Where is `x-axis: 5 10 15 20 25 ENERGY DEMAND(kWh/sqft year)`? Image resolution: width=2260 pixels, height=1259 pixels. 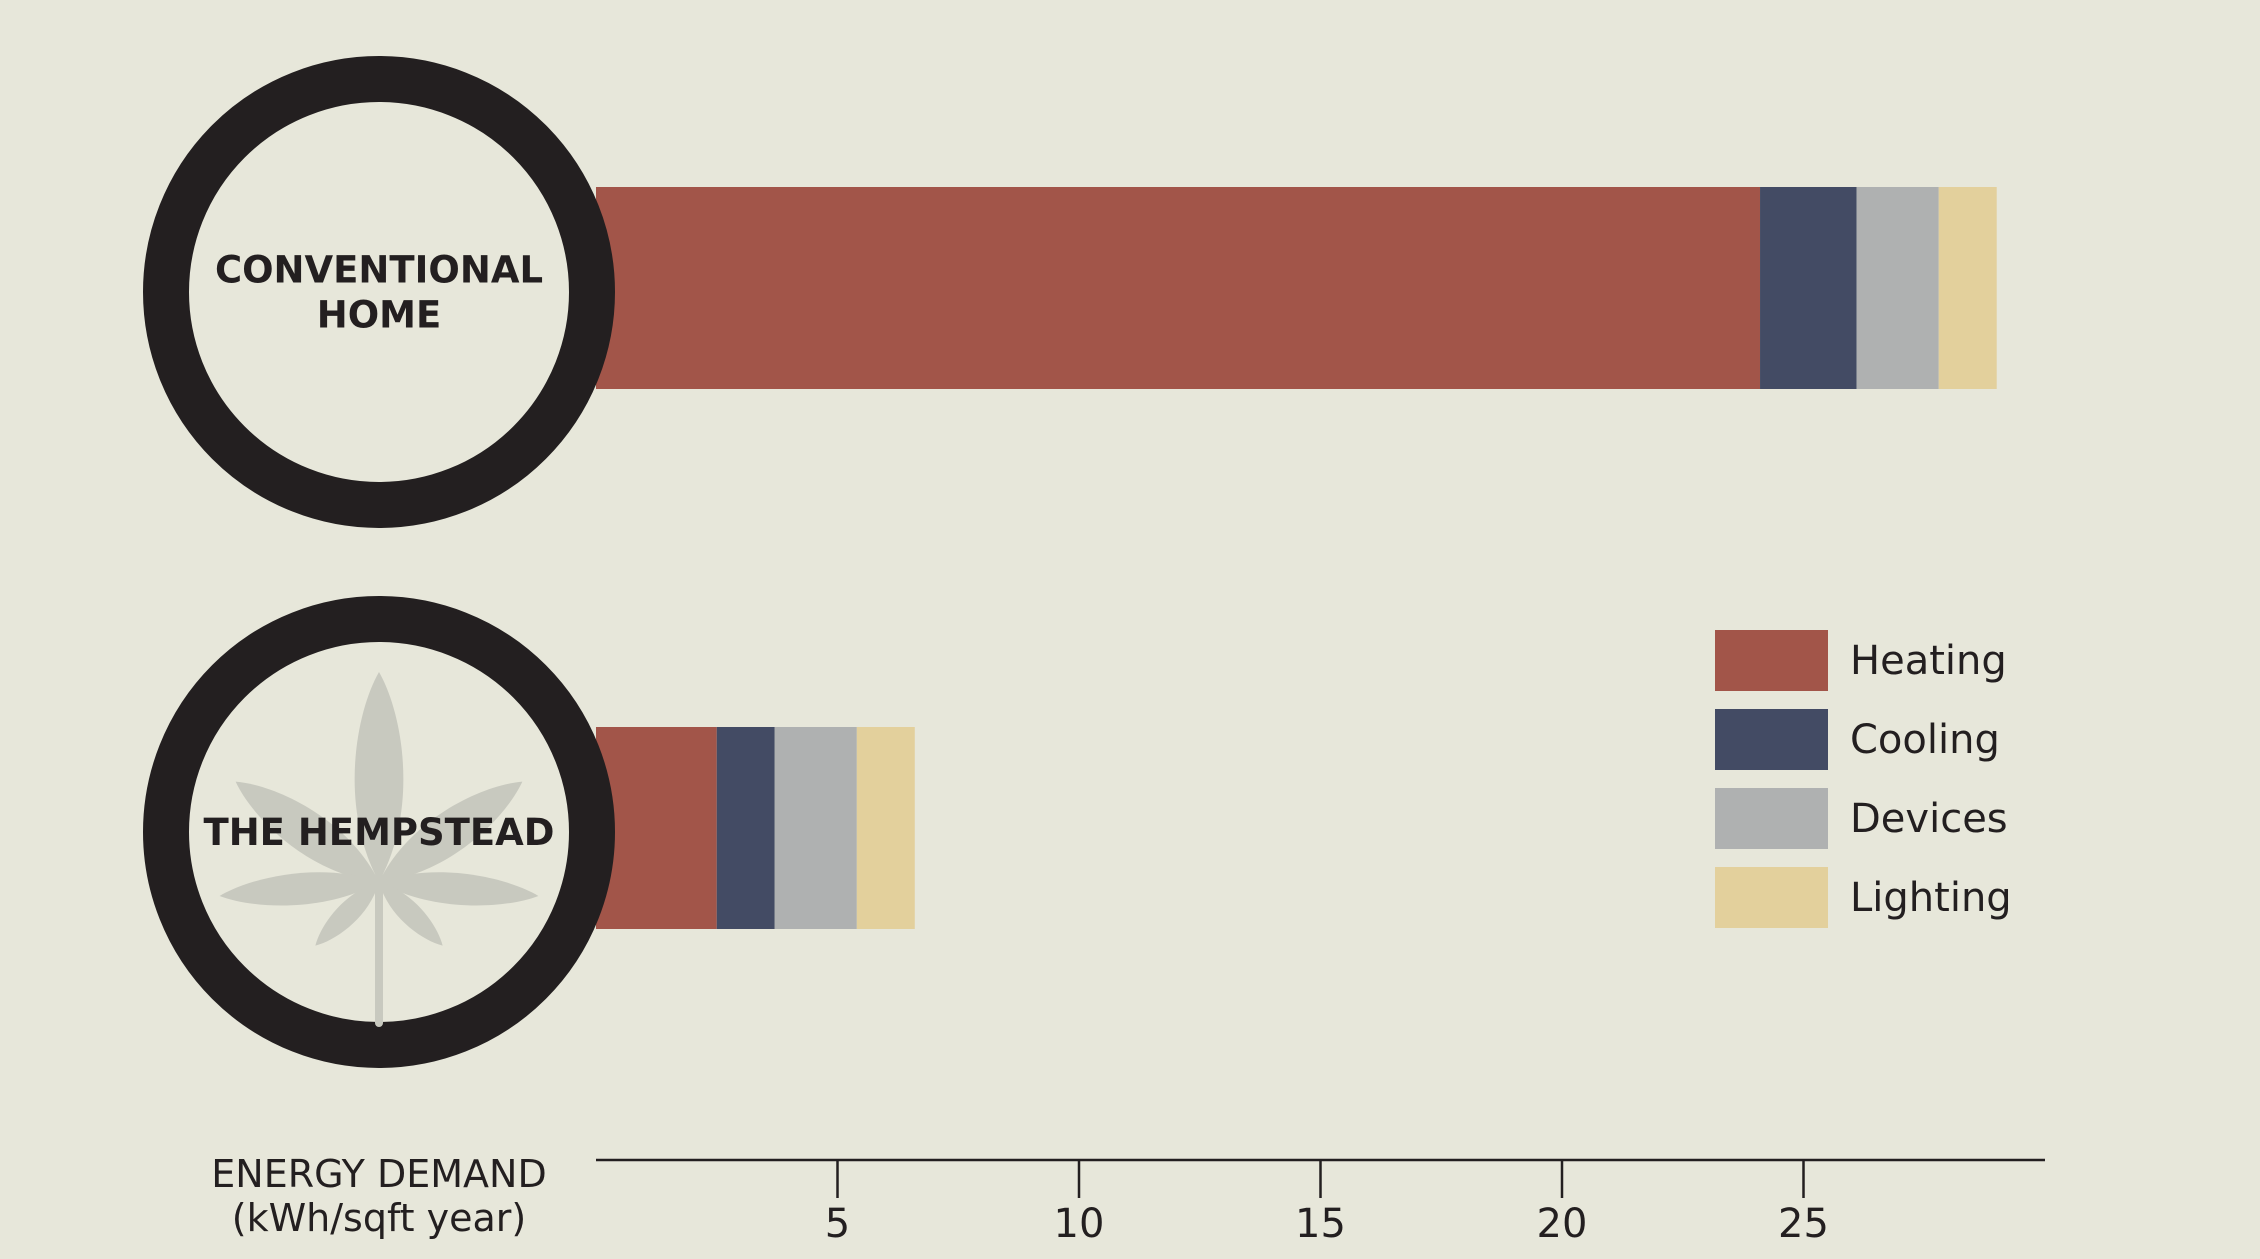 x-axis: 5 10 15 20 25 ENERGY DEMAND(kWh/sqft year) is located at coordinates (1128, 1199).